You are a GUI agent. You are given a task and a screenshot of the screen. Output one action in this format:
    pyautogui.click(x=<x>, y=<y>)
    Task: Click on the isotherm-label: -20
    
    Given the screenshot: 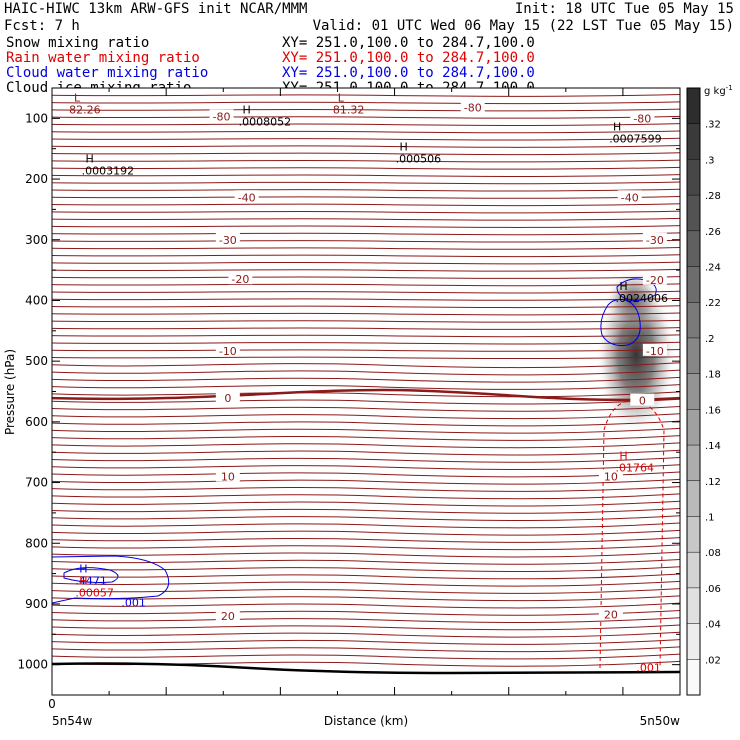 What is the action you would take?
    pyautogui.click(x=240, y=279)
    